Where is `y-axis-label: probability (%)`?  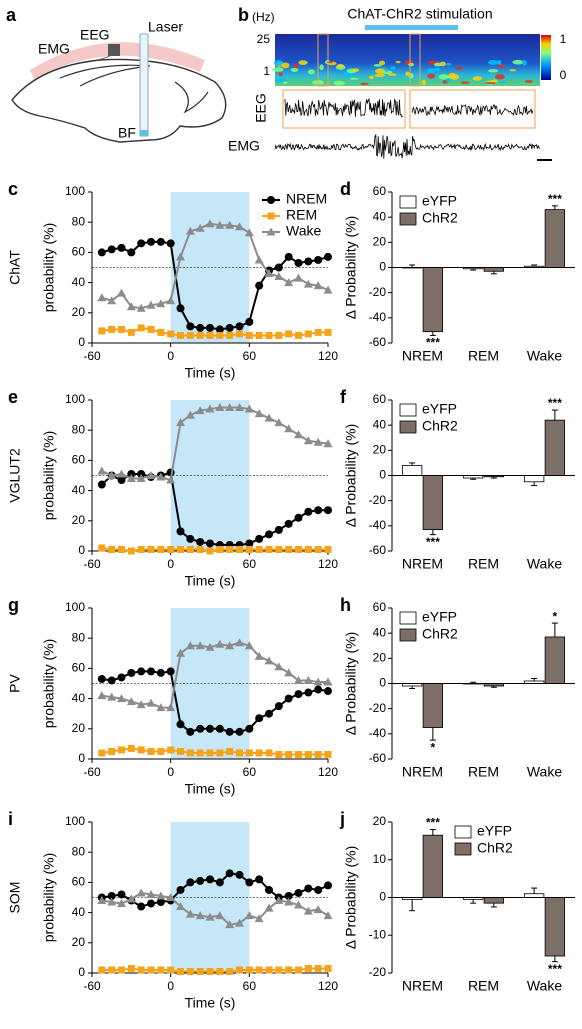
y-axis-label: probability (%) is located at coordinates (49, 267).